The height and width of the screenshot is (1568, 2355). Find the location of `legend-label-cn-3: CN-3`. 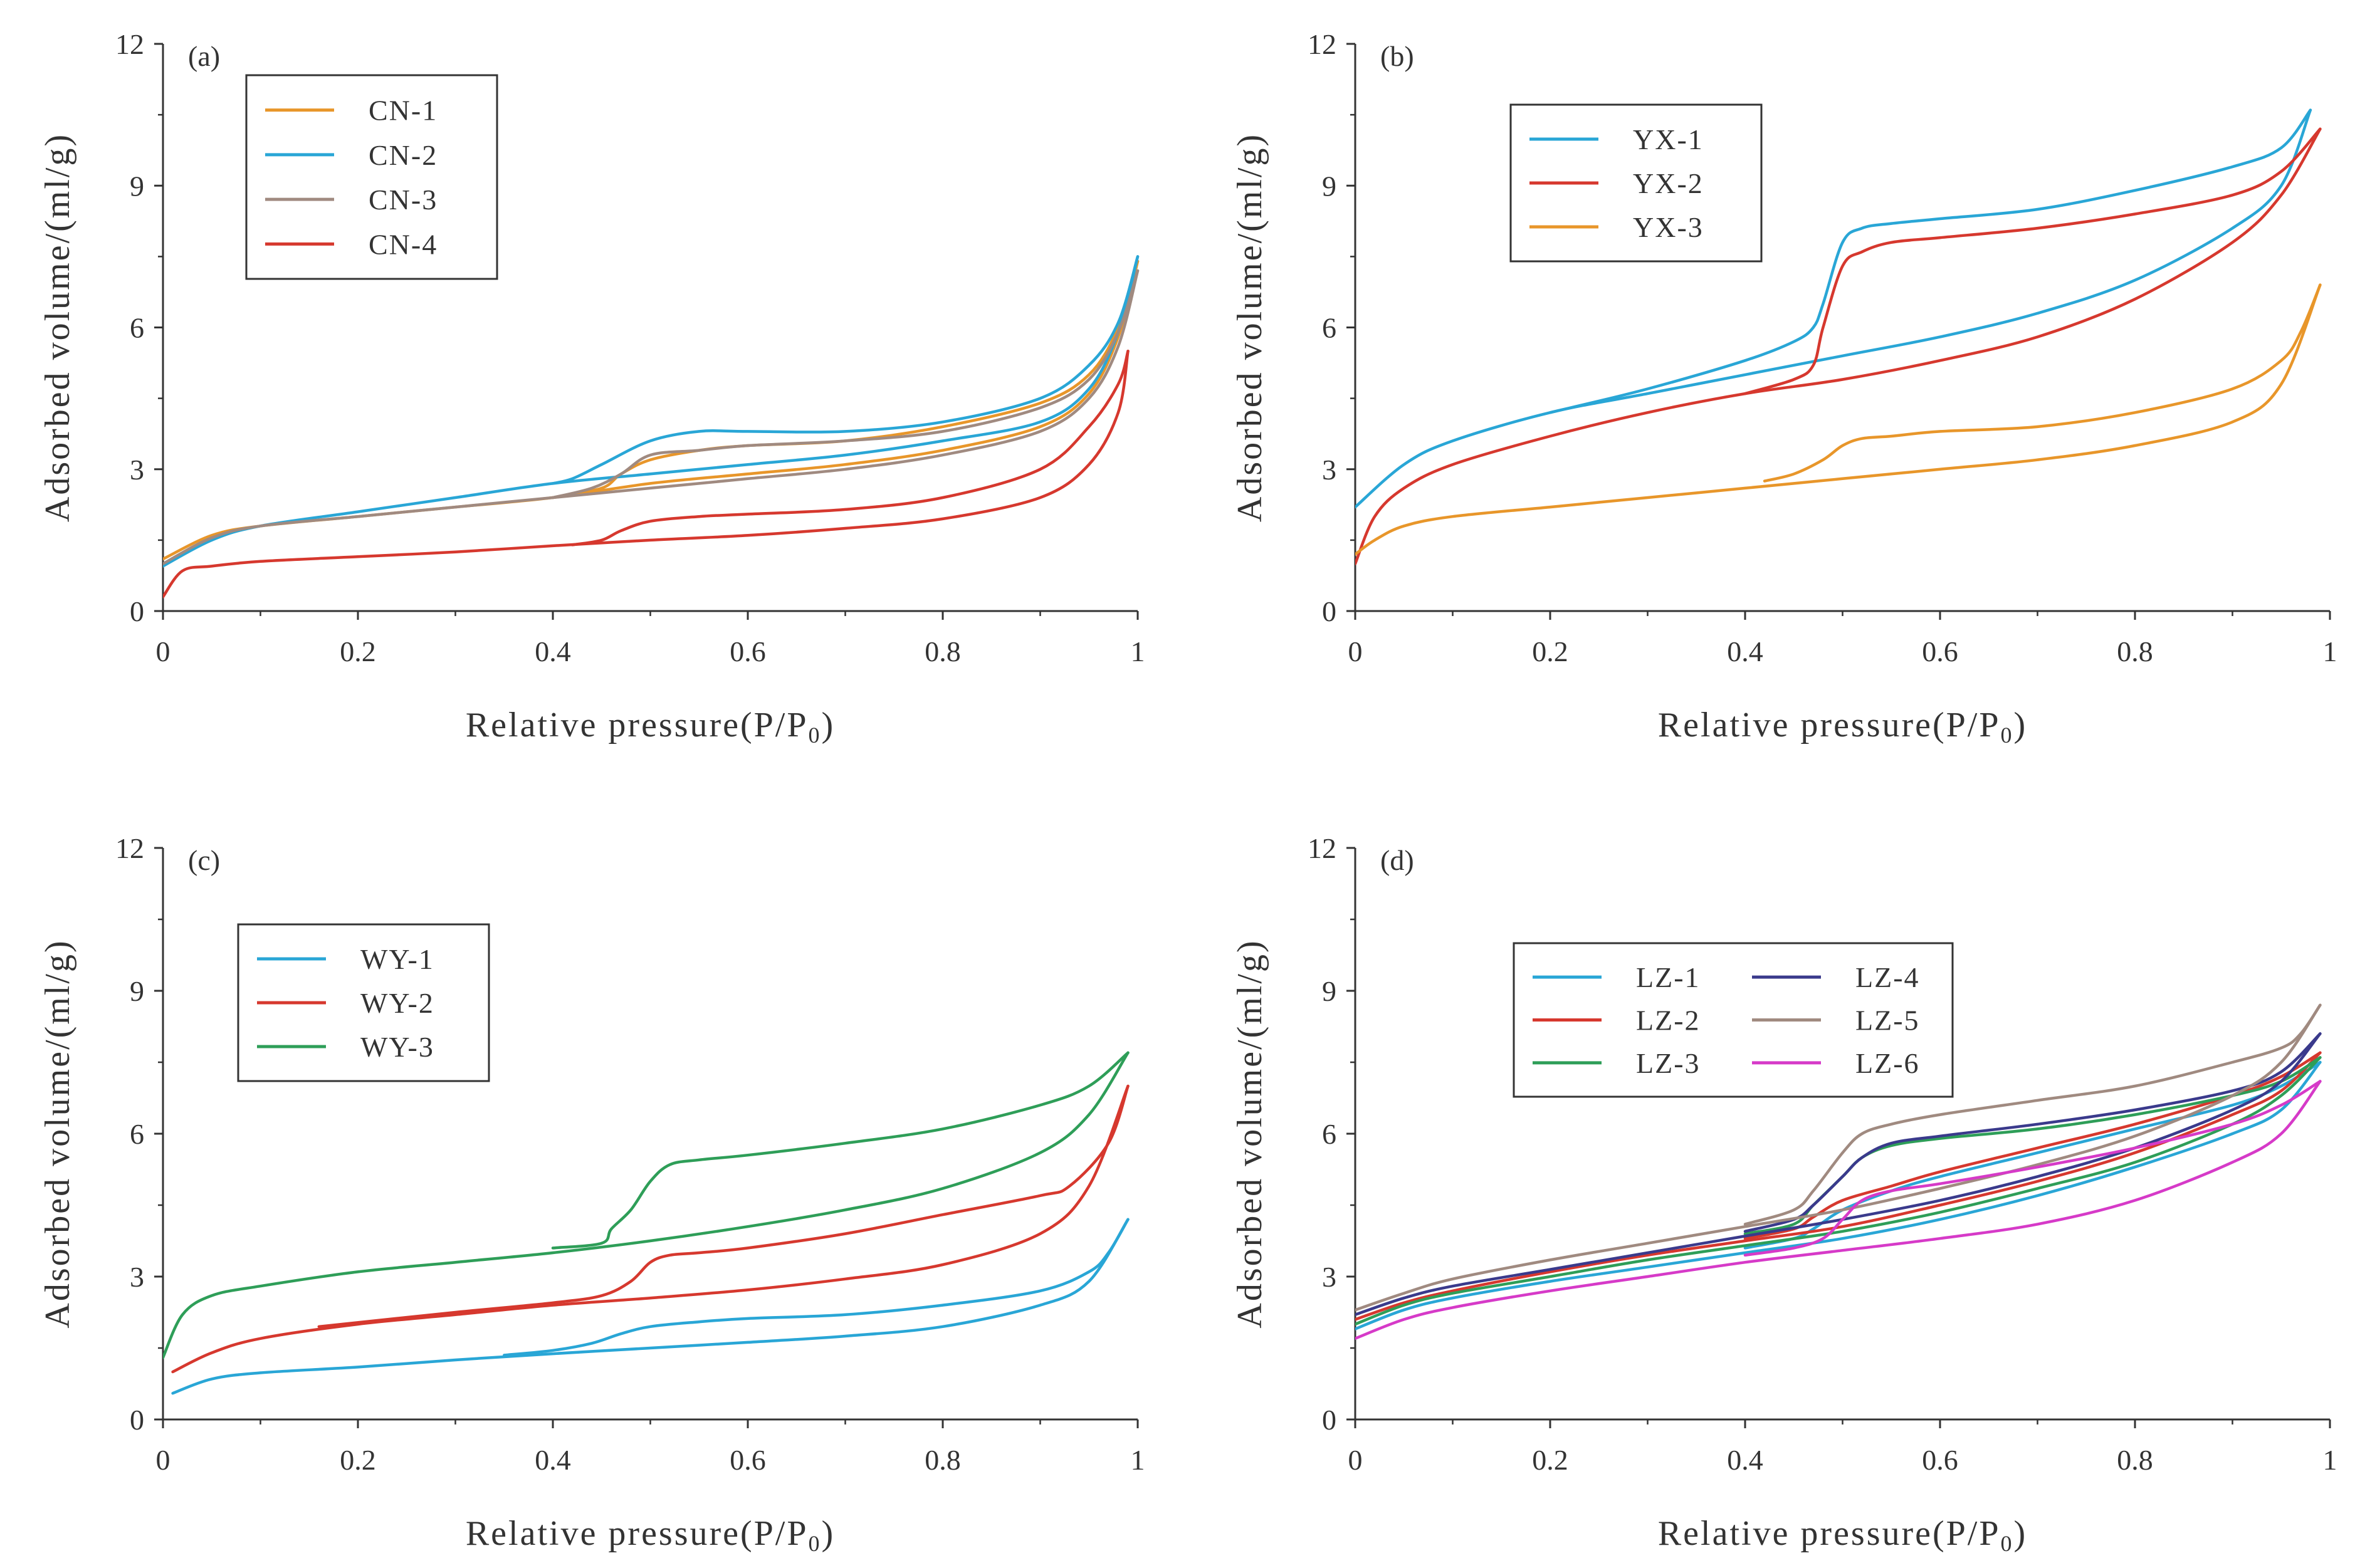

legend-label-cn-3: CN-3 is located at coordinates (403, 200).